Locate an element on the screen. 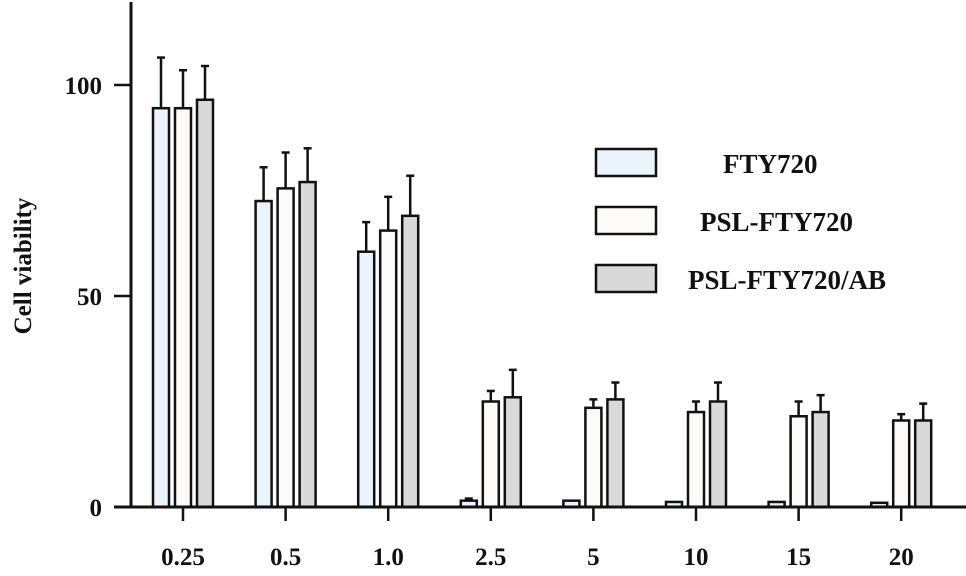 This screenshot has width=966, height=576. y-ticks: 0 50 100 is located at coordinates (98, 297).